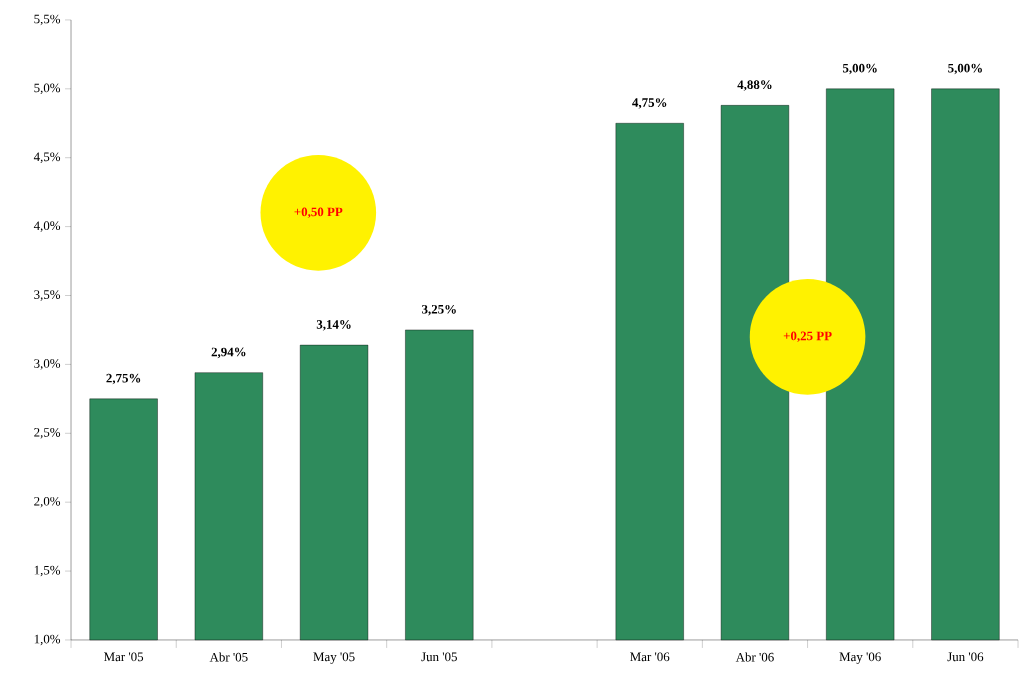  I want to click on x-tick-label: Jun '06, so click(965, 657).